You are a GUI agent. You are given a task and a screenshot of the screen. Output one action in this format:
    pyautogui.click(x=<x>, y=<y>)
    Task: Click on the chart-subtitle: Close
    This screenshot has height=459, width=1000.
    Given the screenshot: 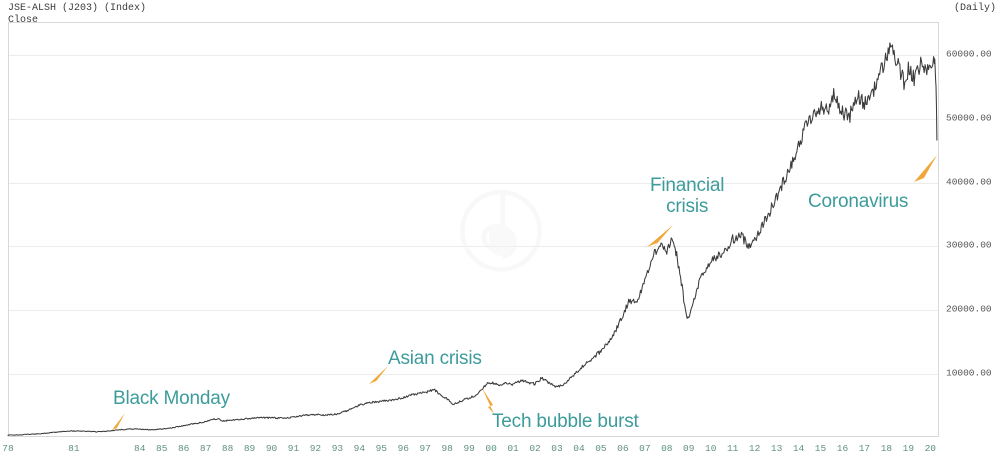 What is the action you would take?
    pyautogui.click(x=23, y=20)
    